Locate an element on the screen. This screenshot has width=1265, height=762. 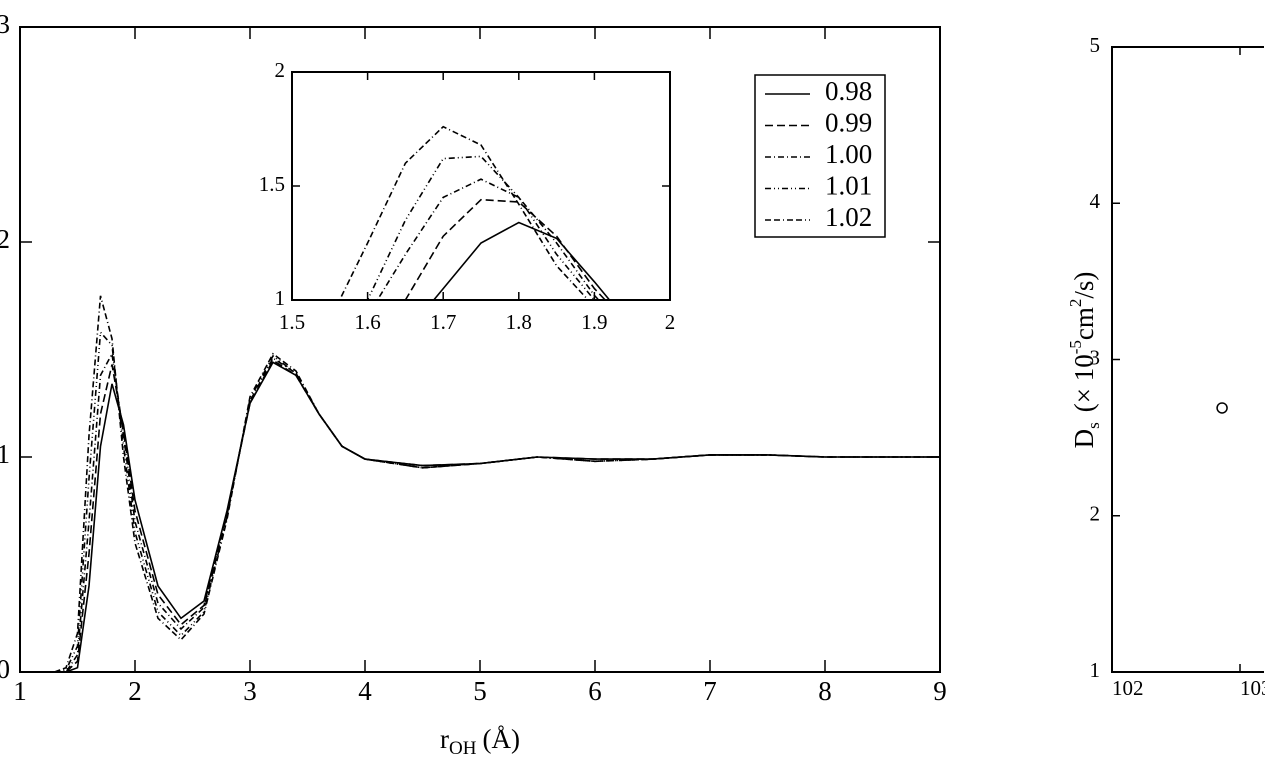
x-tick-label: 3 is located at coordinates (250, 691).